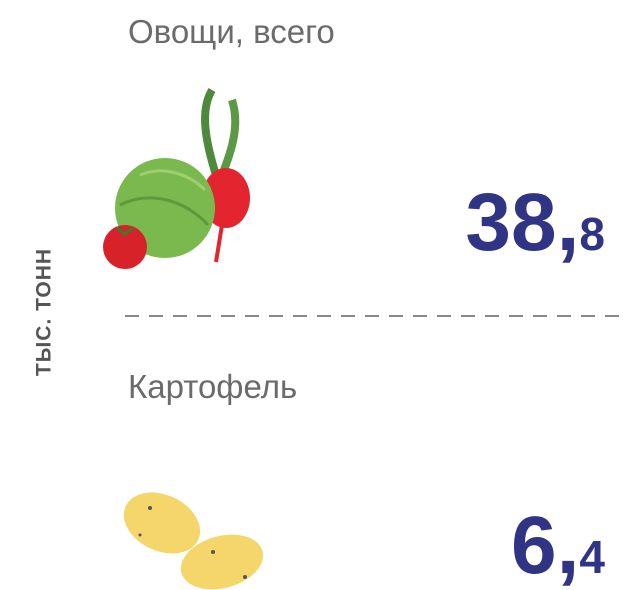  What do you see at coordinates (176, 178) in the screenshot?
I see `vegetables-icon` at bounding box center [176, 178].